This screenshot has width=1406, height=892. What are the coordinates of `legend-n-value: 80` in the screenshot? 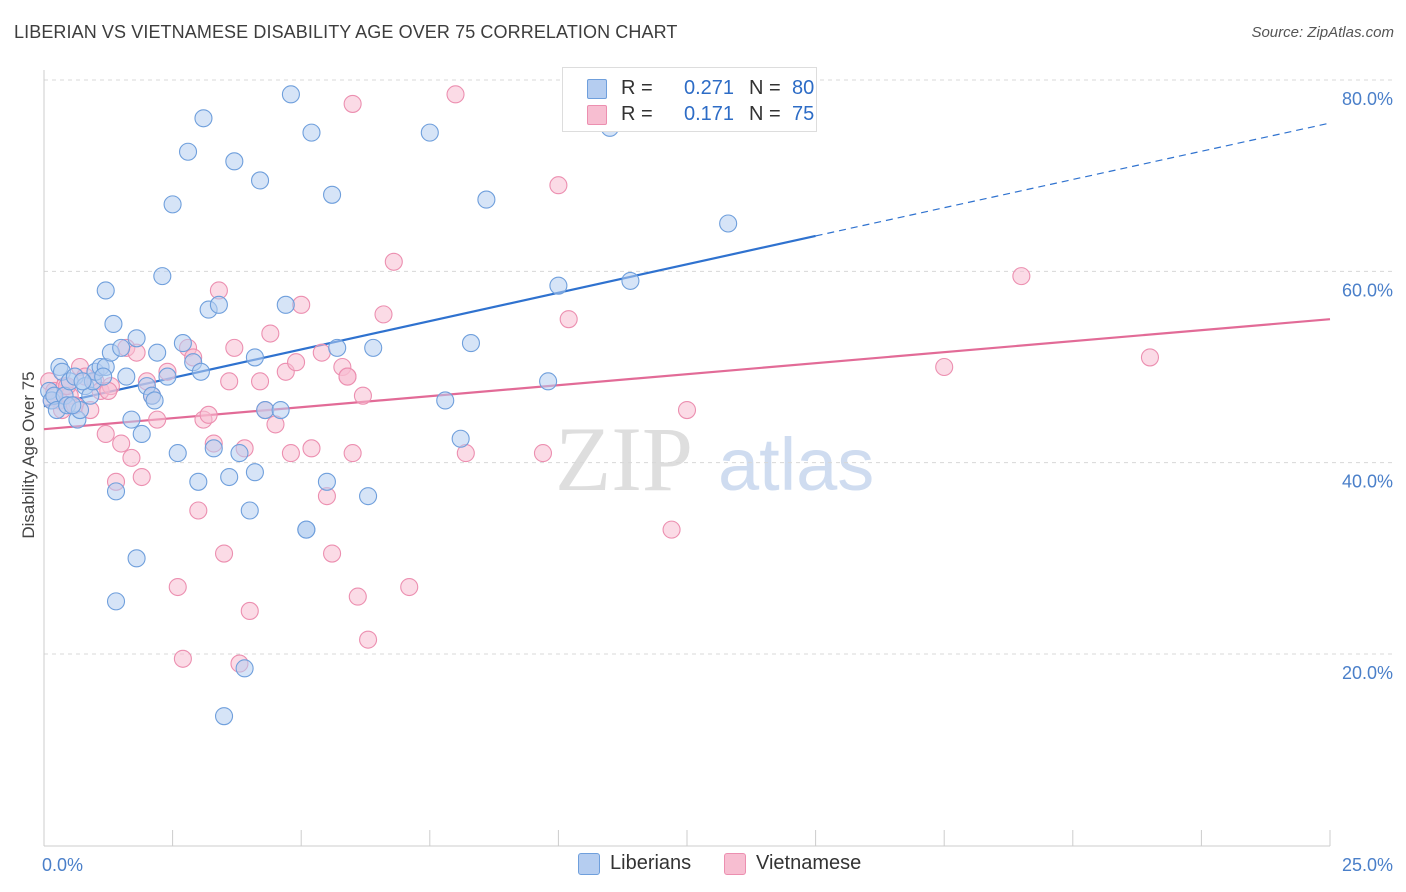 It's located at (803, 88).